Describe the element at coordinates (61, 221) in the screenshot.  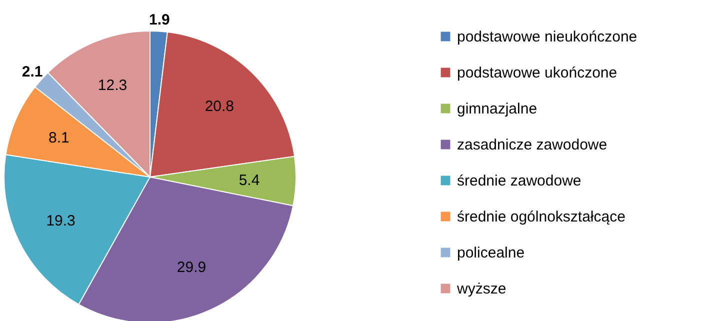
I see `data-label: 19.3` at that location.